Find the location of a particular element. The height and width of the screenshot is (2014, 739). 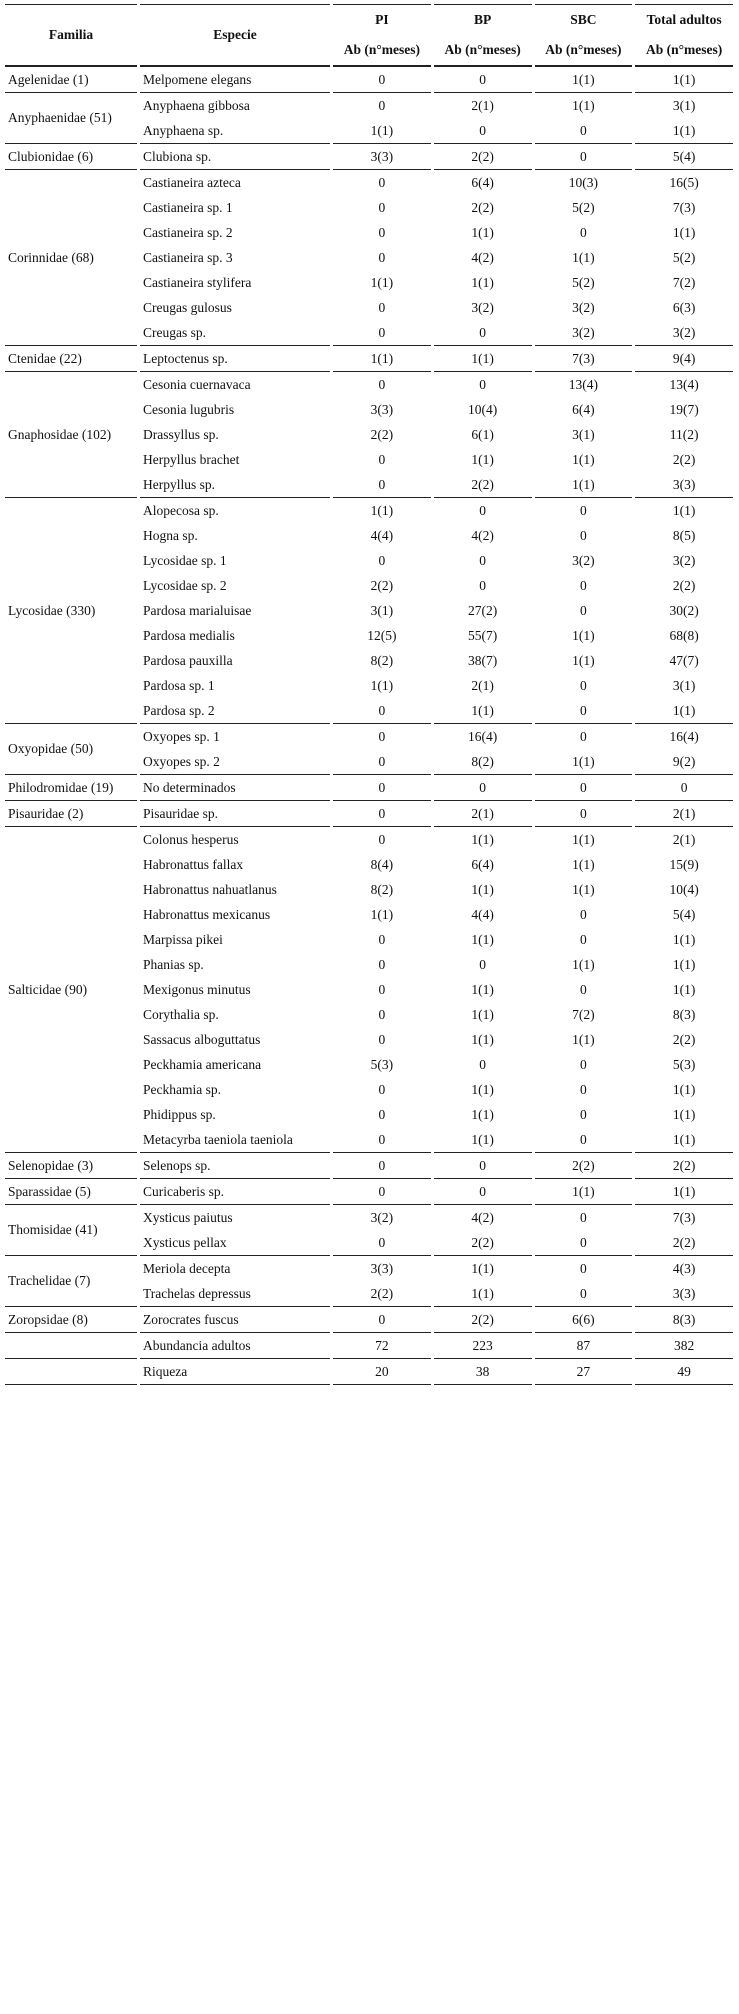

species-cell: Lycosidae sp. 2 is located at coordinates (185, 585).